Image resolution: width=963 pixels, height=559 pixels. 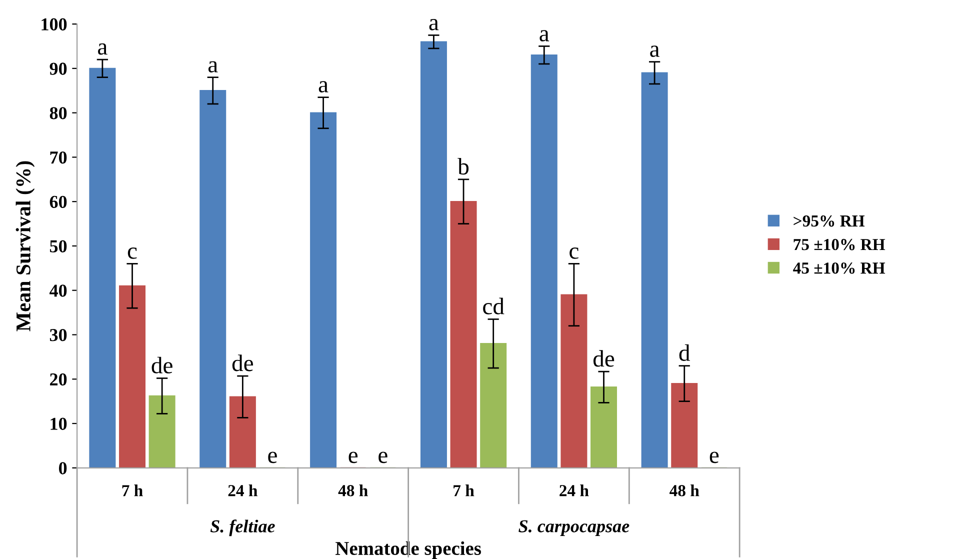 What do you see at coordinates (463, 166) in the screenshot?
I see `data-label: b` at bounding box center [463, 166].